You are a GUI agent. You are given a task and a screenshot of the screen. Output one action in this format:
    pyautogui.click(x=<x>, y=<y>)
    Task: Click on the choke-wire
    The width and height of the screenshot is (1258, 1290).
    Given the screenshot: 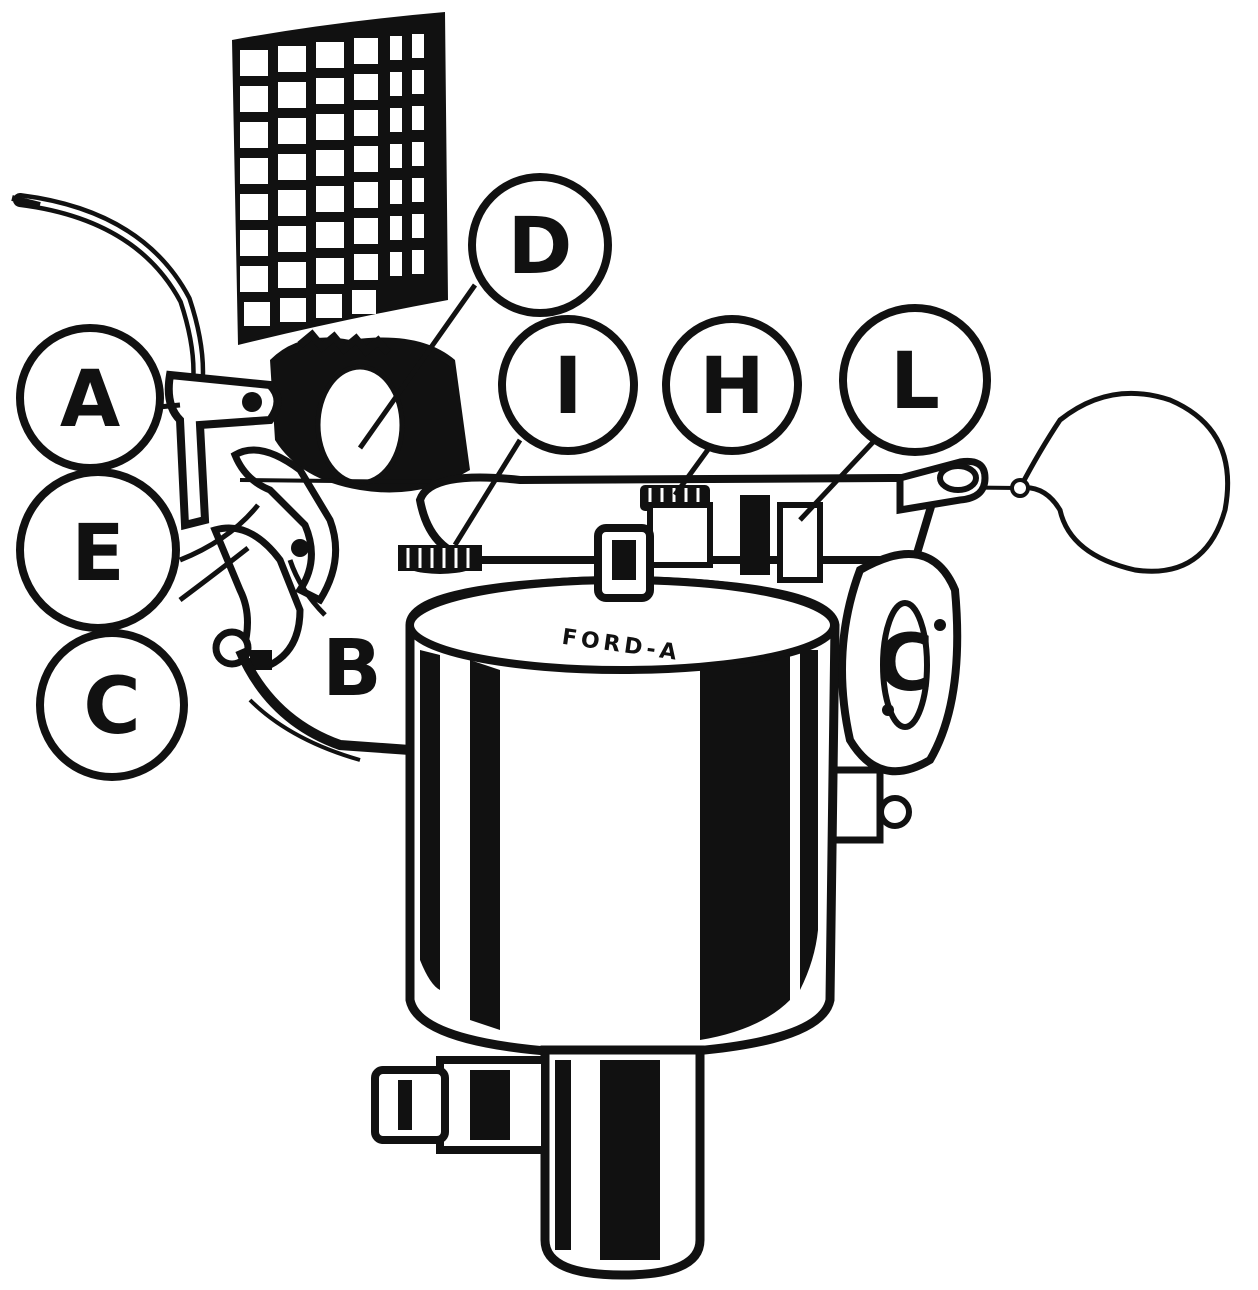 What is the action you would take?
    pyautogui.click(x=108, y=290)
    